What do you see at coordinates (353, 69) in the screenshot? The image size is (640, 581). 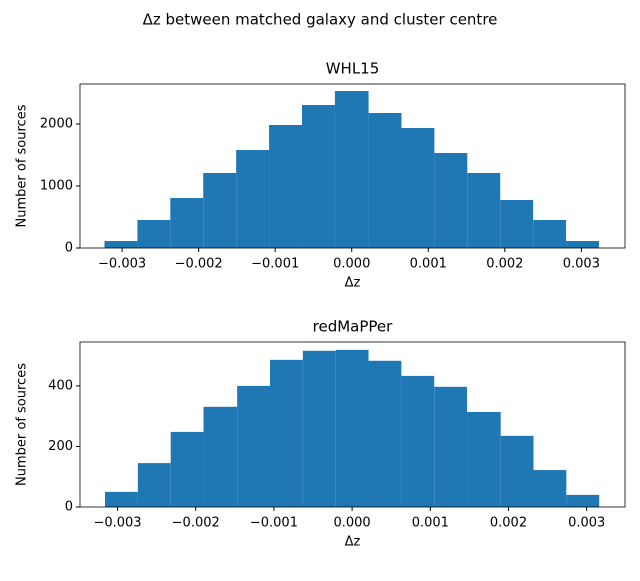 I see `axes-title: WHL15` at bounding box center [353, 69].